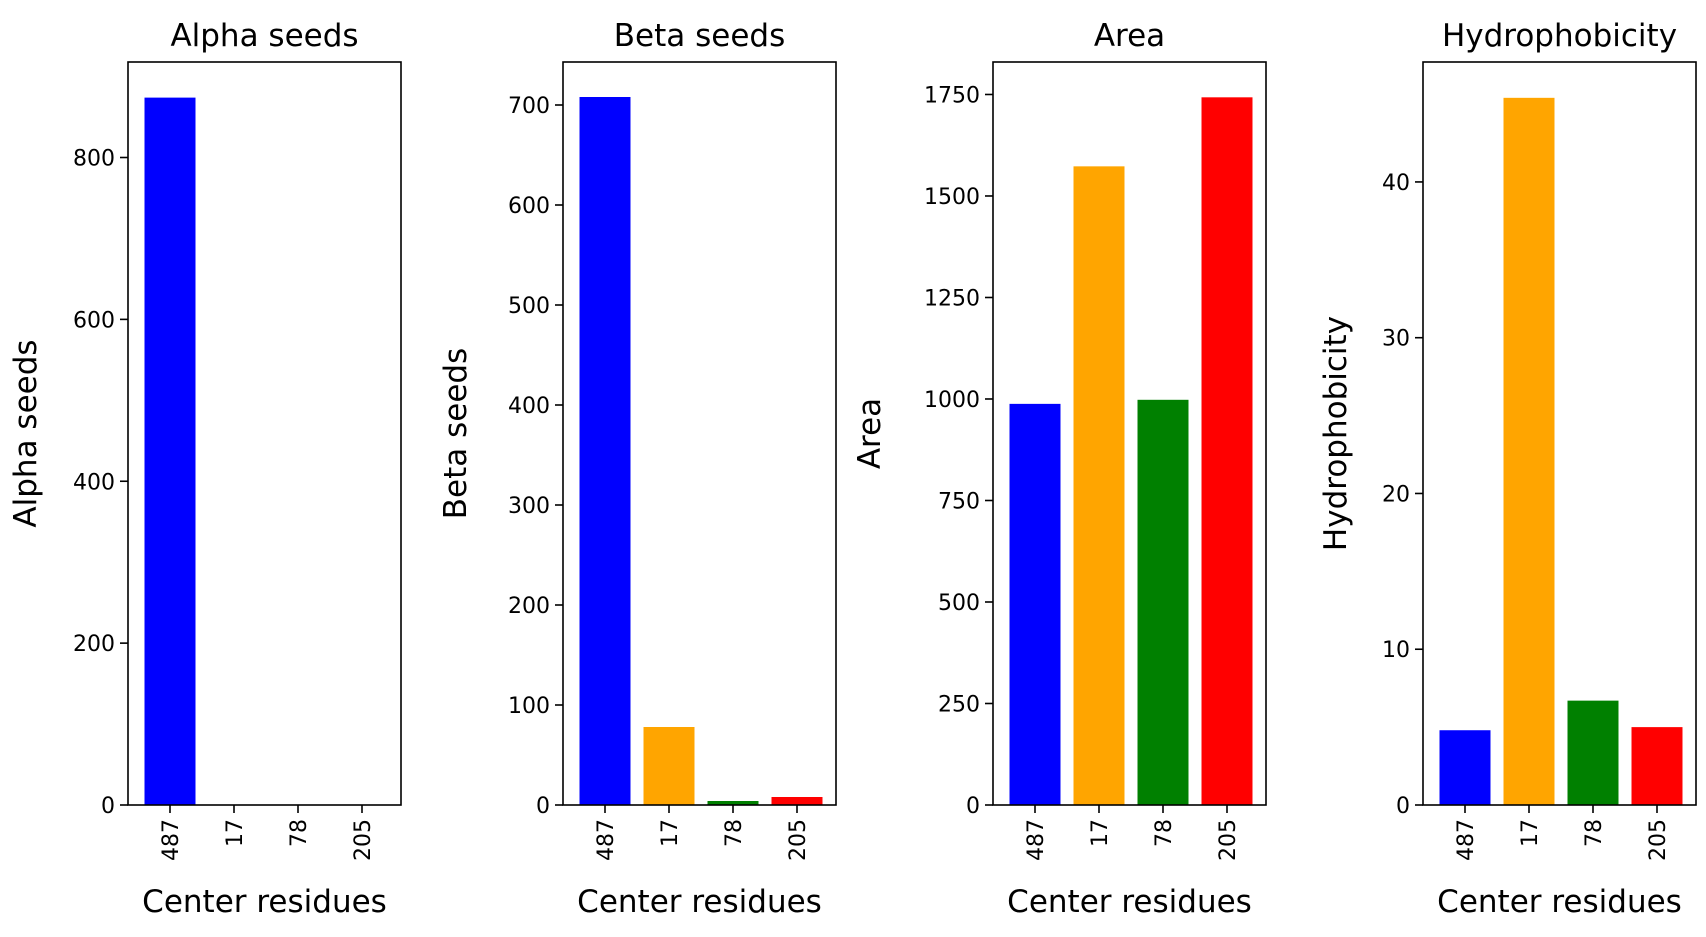 The height and width of the screenshot is (937, 1706). What do you see at coordinates (94, 159) in the screenshot?
I see `y-tick-label: 800` at bounding box center [94, 159].